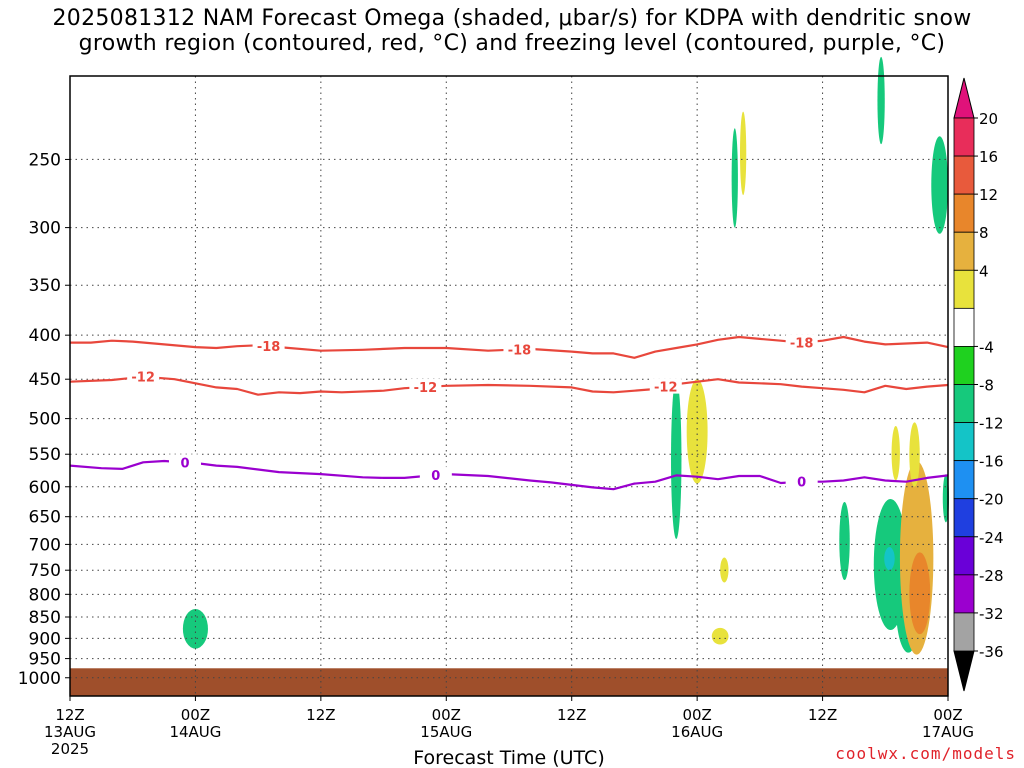  I want to click on colorbar-label: -32, so click(991, 614).